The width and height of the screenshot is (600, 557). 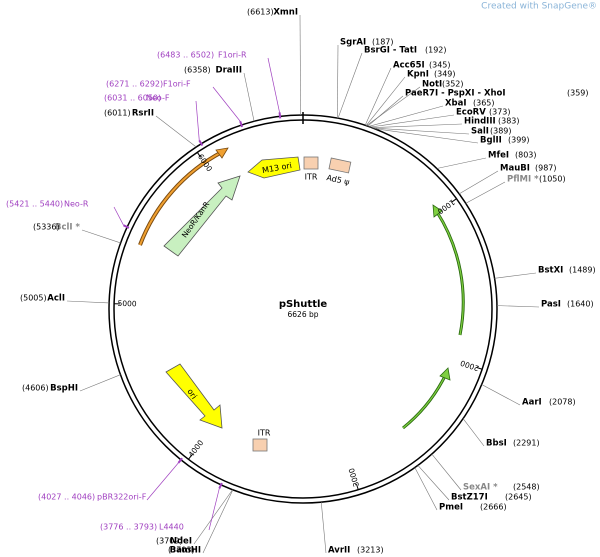 I want to click on enzyme-position: (345), so click(x=440, y=65).